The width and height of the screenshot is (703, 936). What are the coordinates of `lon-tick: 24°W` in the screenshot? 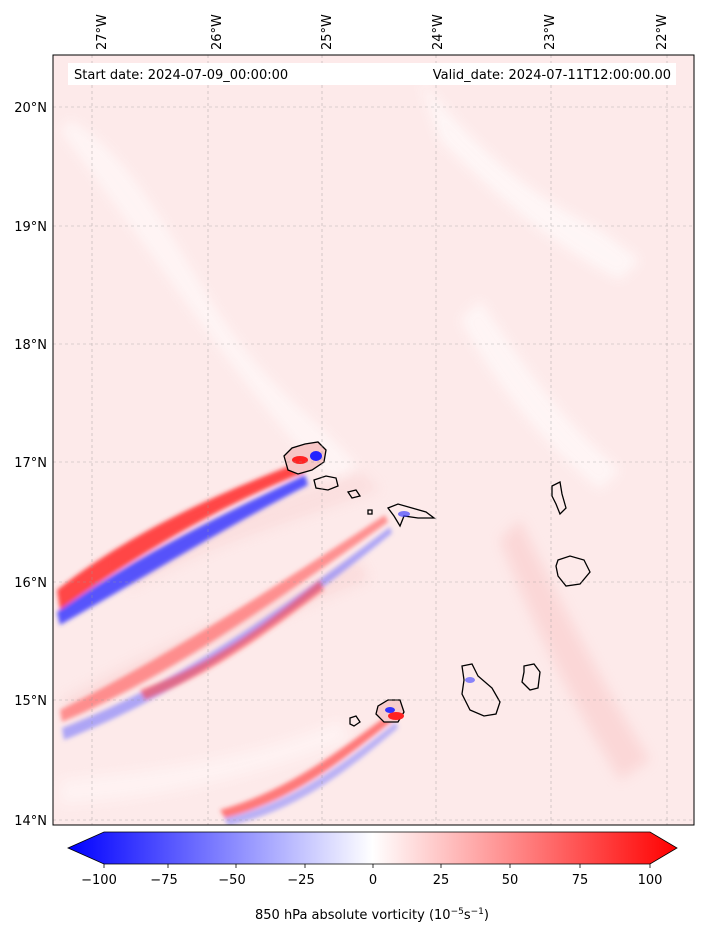 It's located at (438, 32).